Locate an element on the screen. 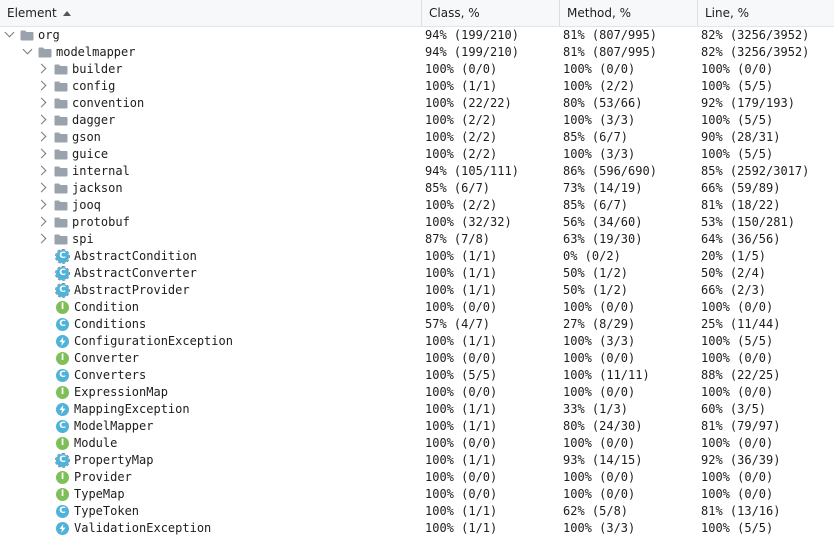  class-coverage: 57% (4/7) is located at coordinates (458, 324).